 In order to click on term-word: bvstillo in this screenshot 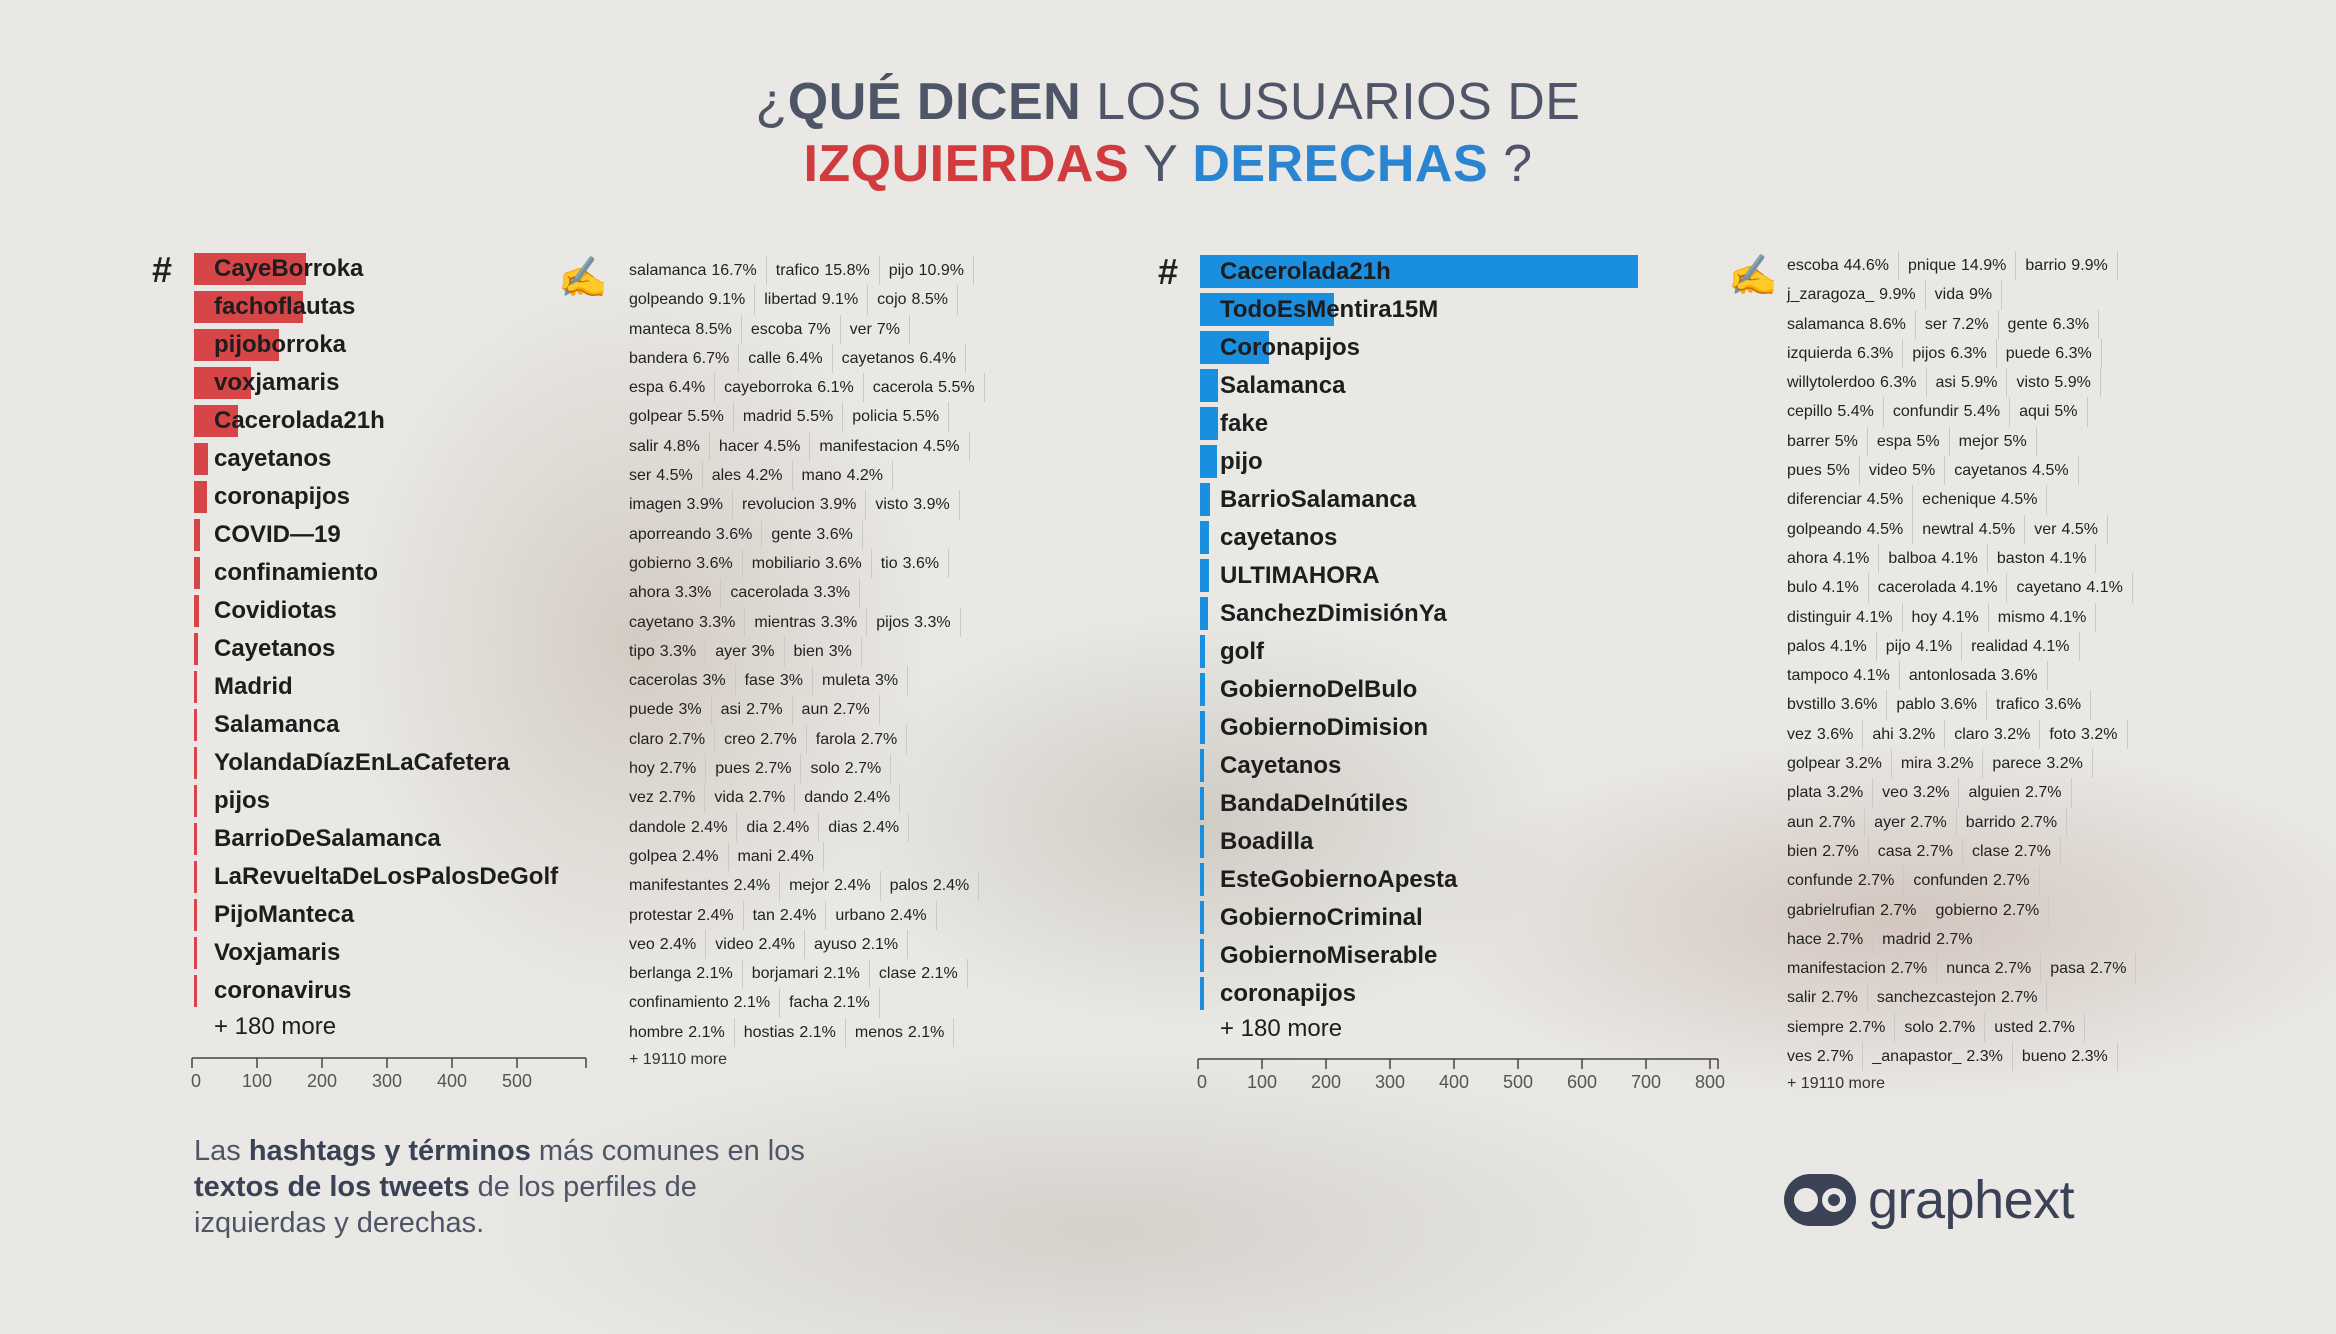, I will do `click(1811, 705)`.